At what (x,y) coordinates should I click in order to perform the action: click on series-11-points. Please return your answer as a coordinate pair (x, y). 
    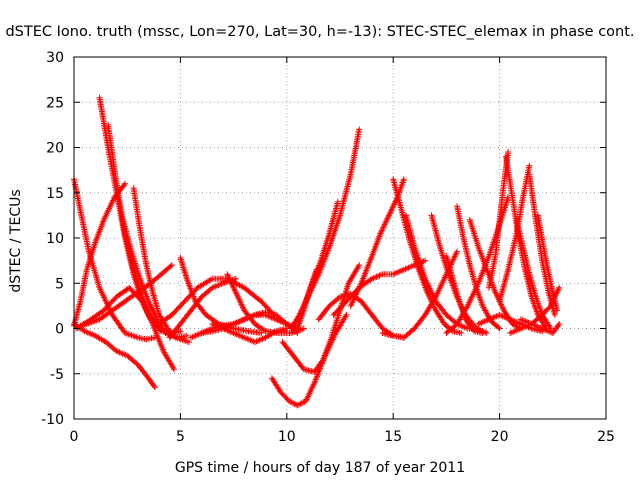
    Looking at the image, I should click on (202, 308).